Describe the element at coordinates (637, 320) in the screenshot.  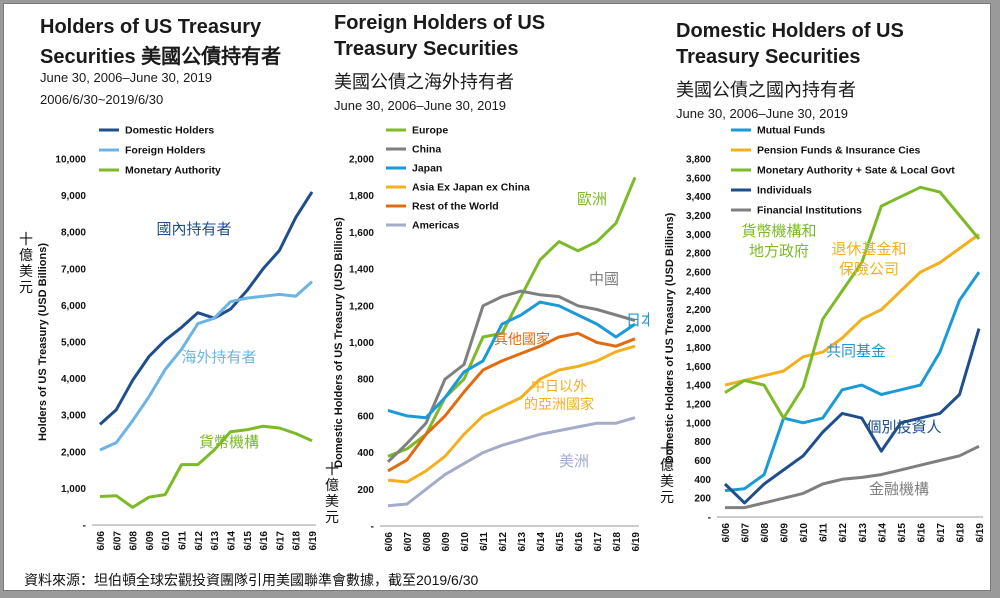
I see `series-annotation: 日本` at that location.